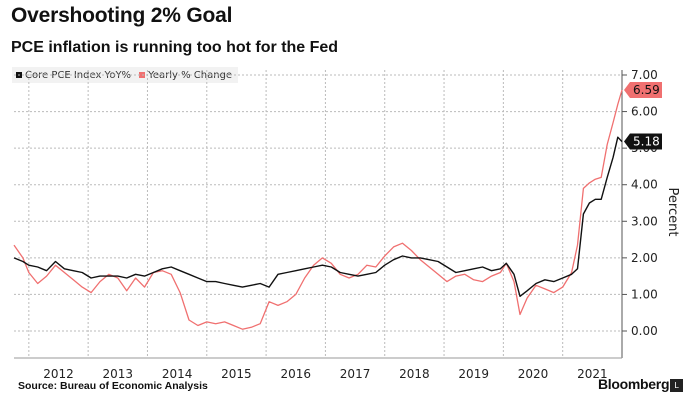  I want to click on y-tick-label: 6.00, so click(644, 112).